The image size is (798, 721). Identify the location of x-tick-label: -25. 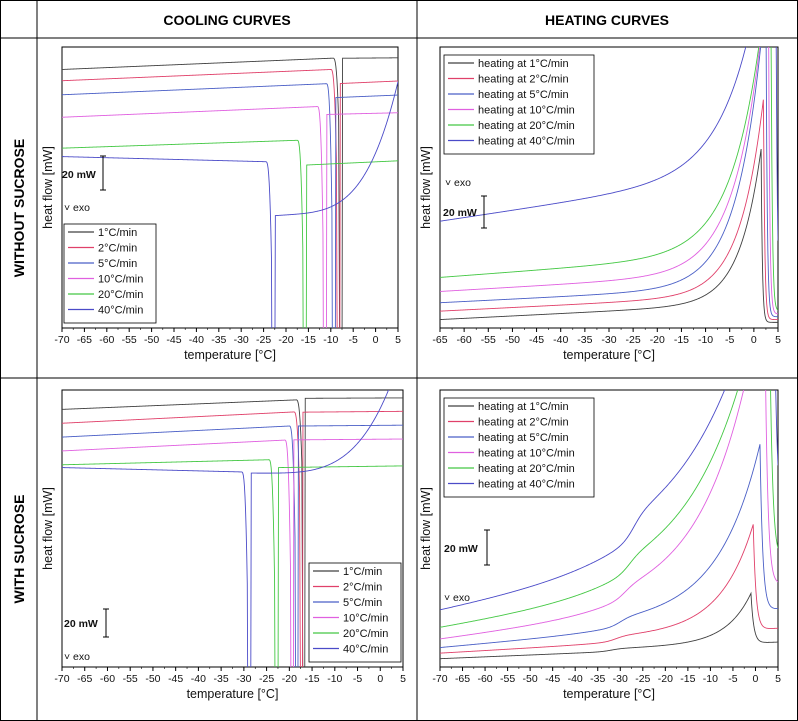
(633, 340).